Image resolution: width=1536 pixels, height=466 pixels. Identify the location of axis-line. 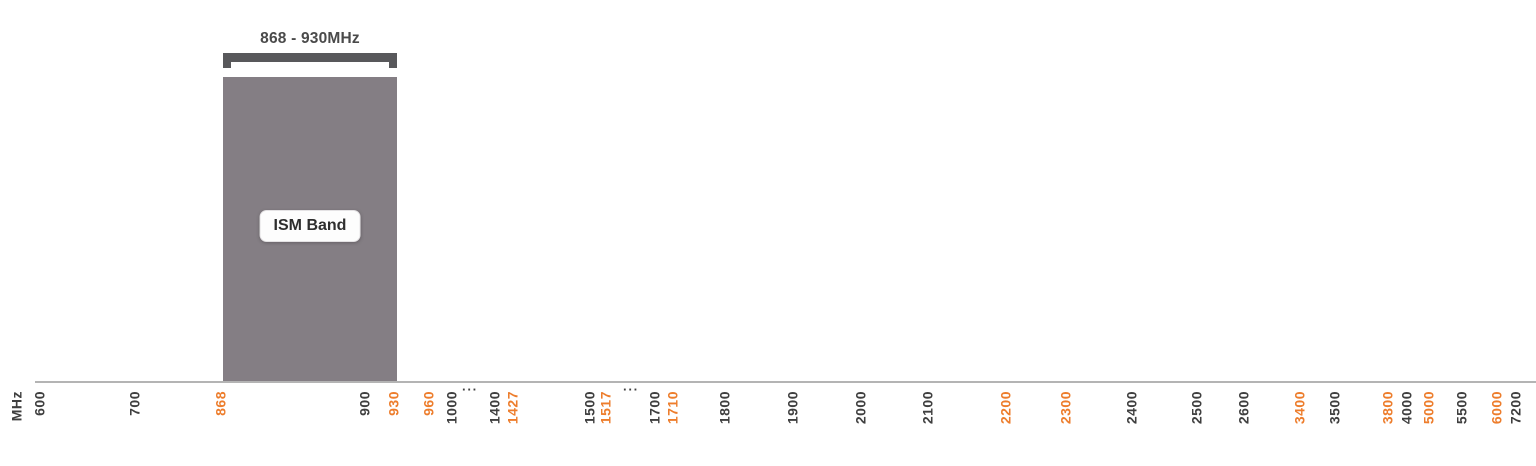
(785, 382).